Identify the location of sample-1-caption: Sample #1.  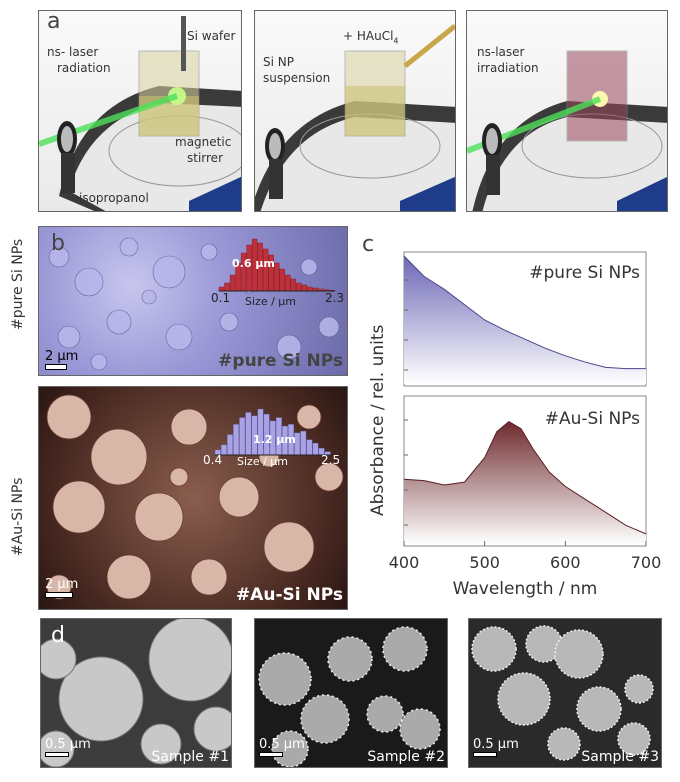
(190, 757).